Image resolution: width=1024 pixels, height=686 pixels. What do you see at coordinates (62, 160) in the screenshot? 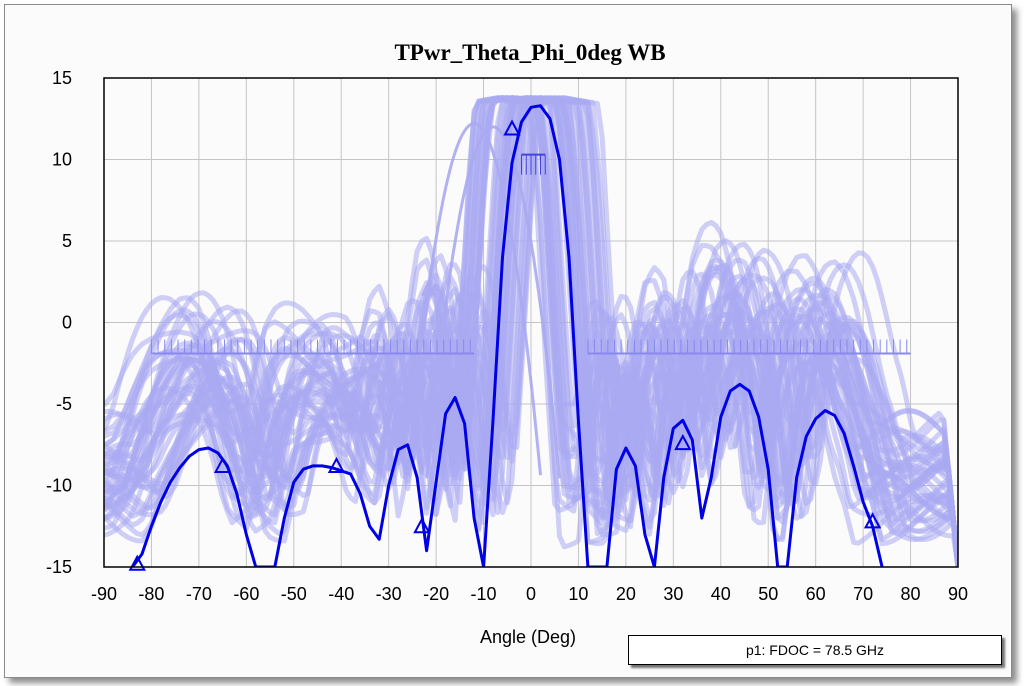
I see `y-tick-label: 10` at bounding box center [62, 160].